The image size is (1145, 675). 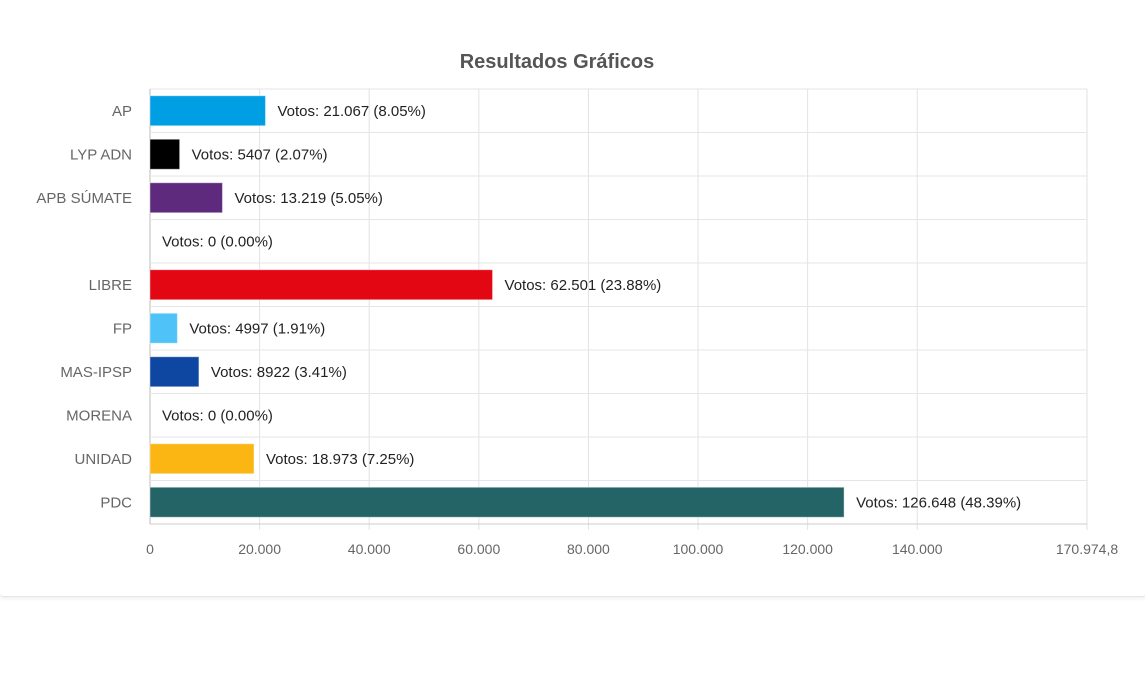 What do you see at coordinates (116, 502) in the screenshot?
I see `category-label: PDC` at bounding box center [116, 502].